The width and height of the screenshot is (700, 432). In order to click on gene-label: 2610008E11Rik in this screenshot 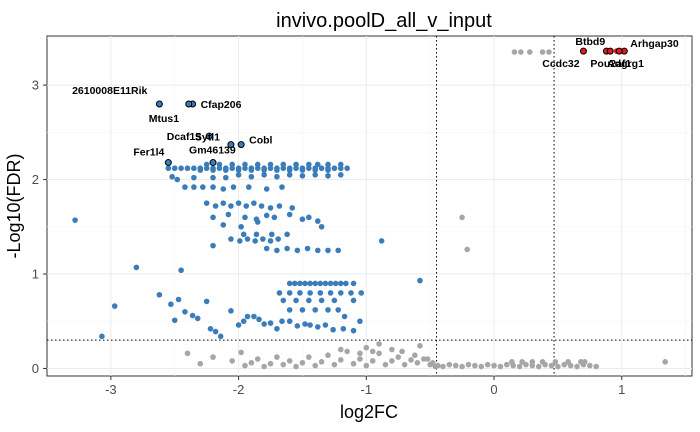, I will do `click(109, 91)`.